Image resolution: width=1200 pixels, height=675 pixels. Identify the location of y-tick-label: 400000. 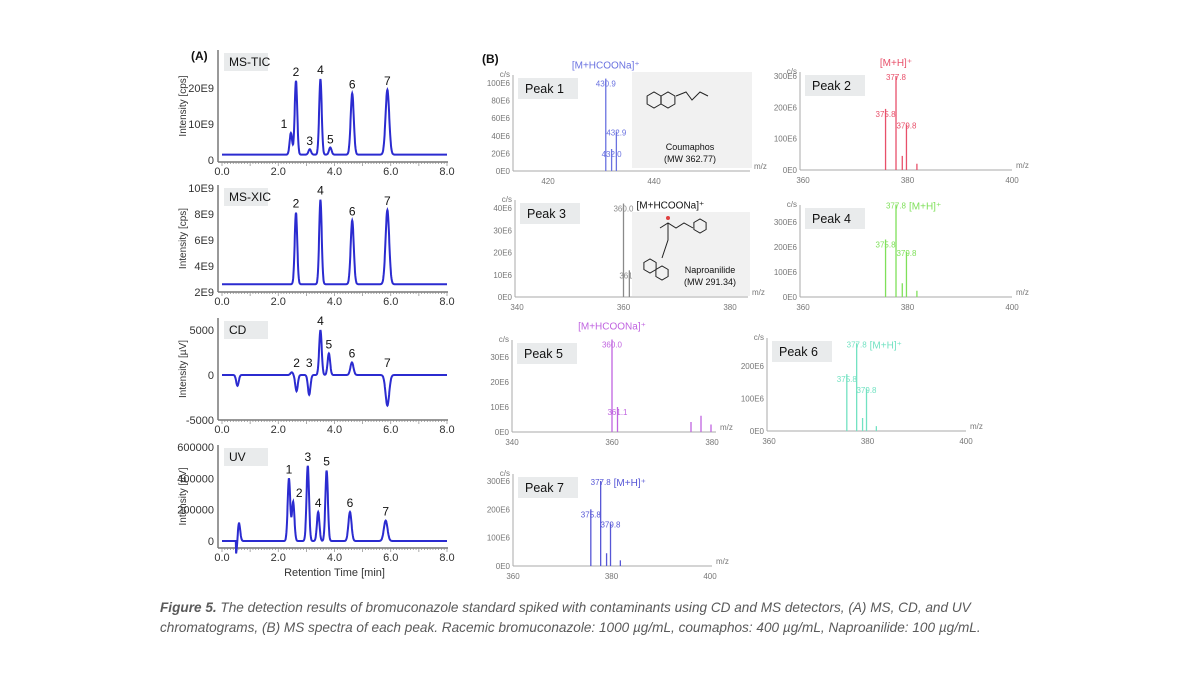
(195, 479).